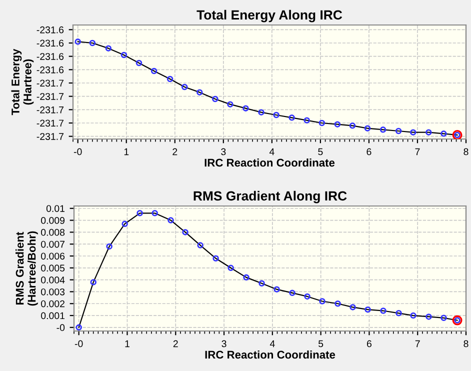 Image resolution: width=471 pixels, height=371 pixels. Describe the element at coordinates (55, 208) in the screenshot. I see `y-tick-label: 0.01` at that location.